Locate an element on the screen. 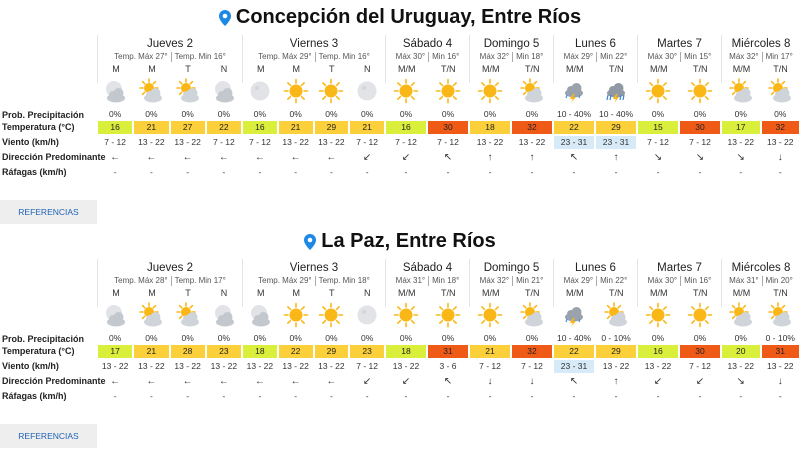 The image size is (800, 450). day-temp-range: Máx 32° Min 17° is located at coordinates (761, 57).